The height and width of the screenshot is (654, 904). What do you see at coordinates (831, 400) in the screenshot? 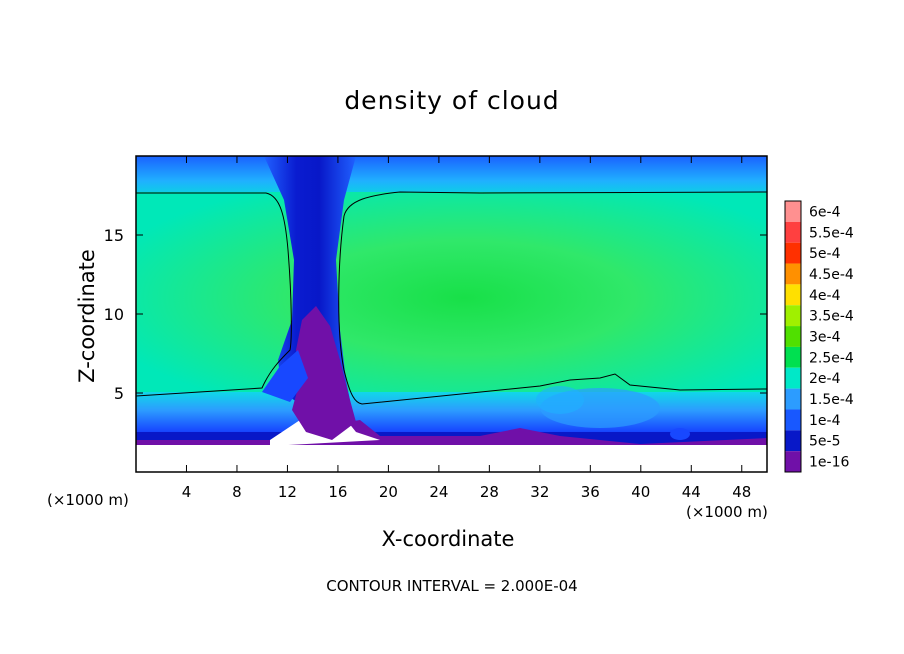
I see `colorbar-label: 1.5e-4` at bounding box center [831, 400].